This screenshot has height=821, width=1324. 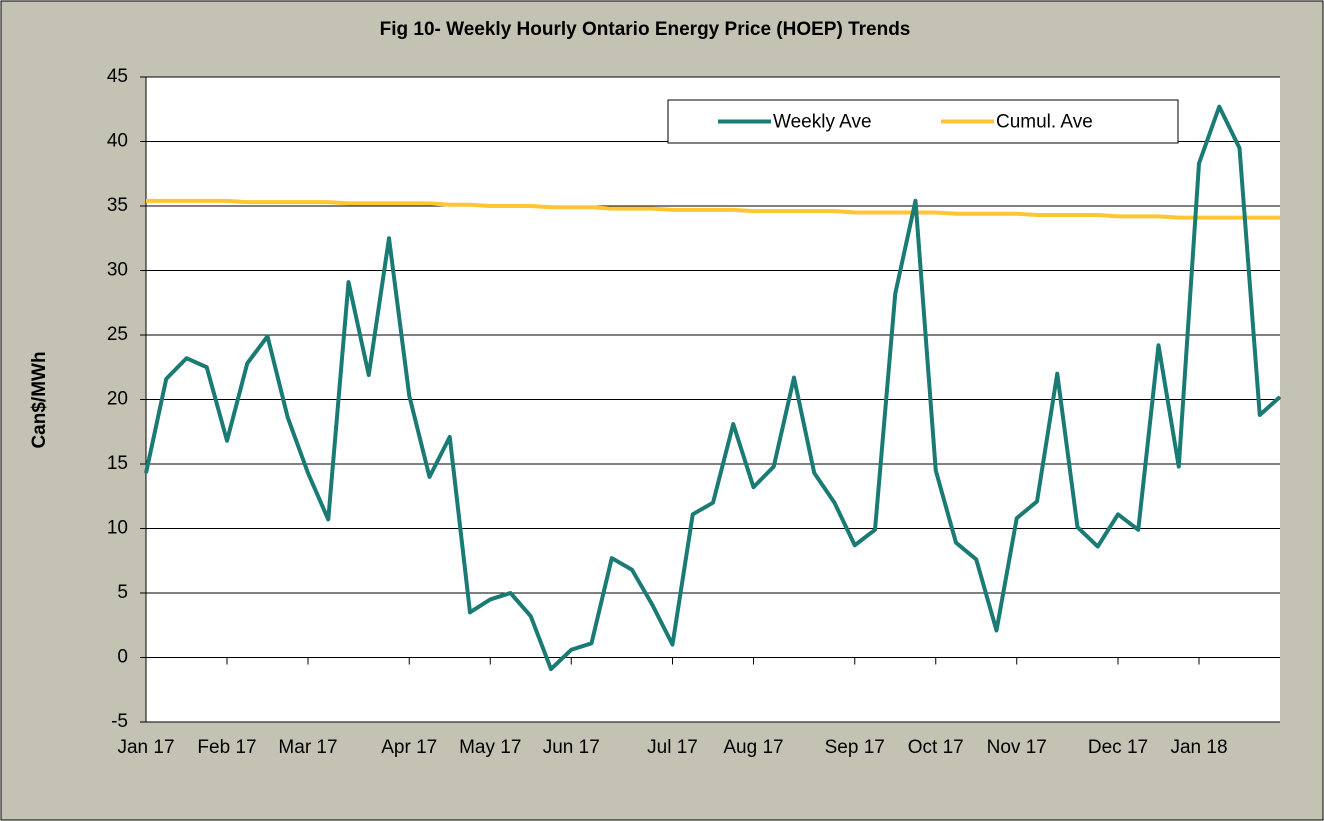 What do you see at coordinates (307, 747) in the screenshot?
I see `x-tick-label: Mar 17` at bounding box center [307, 747].